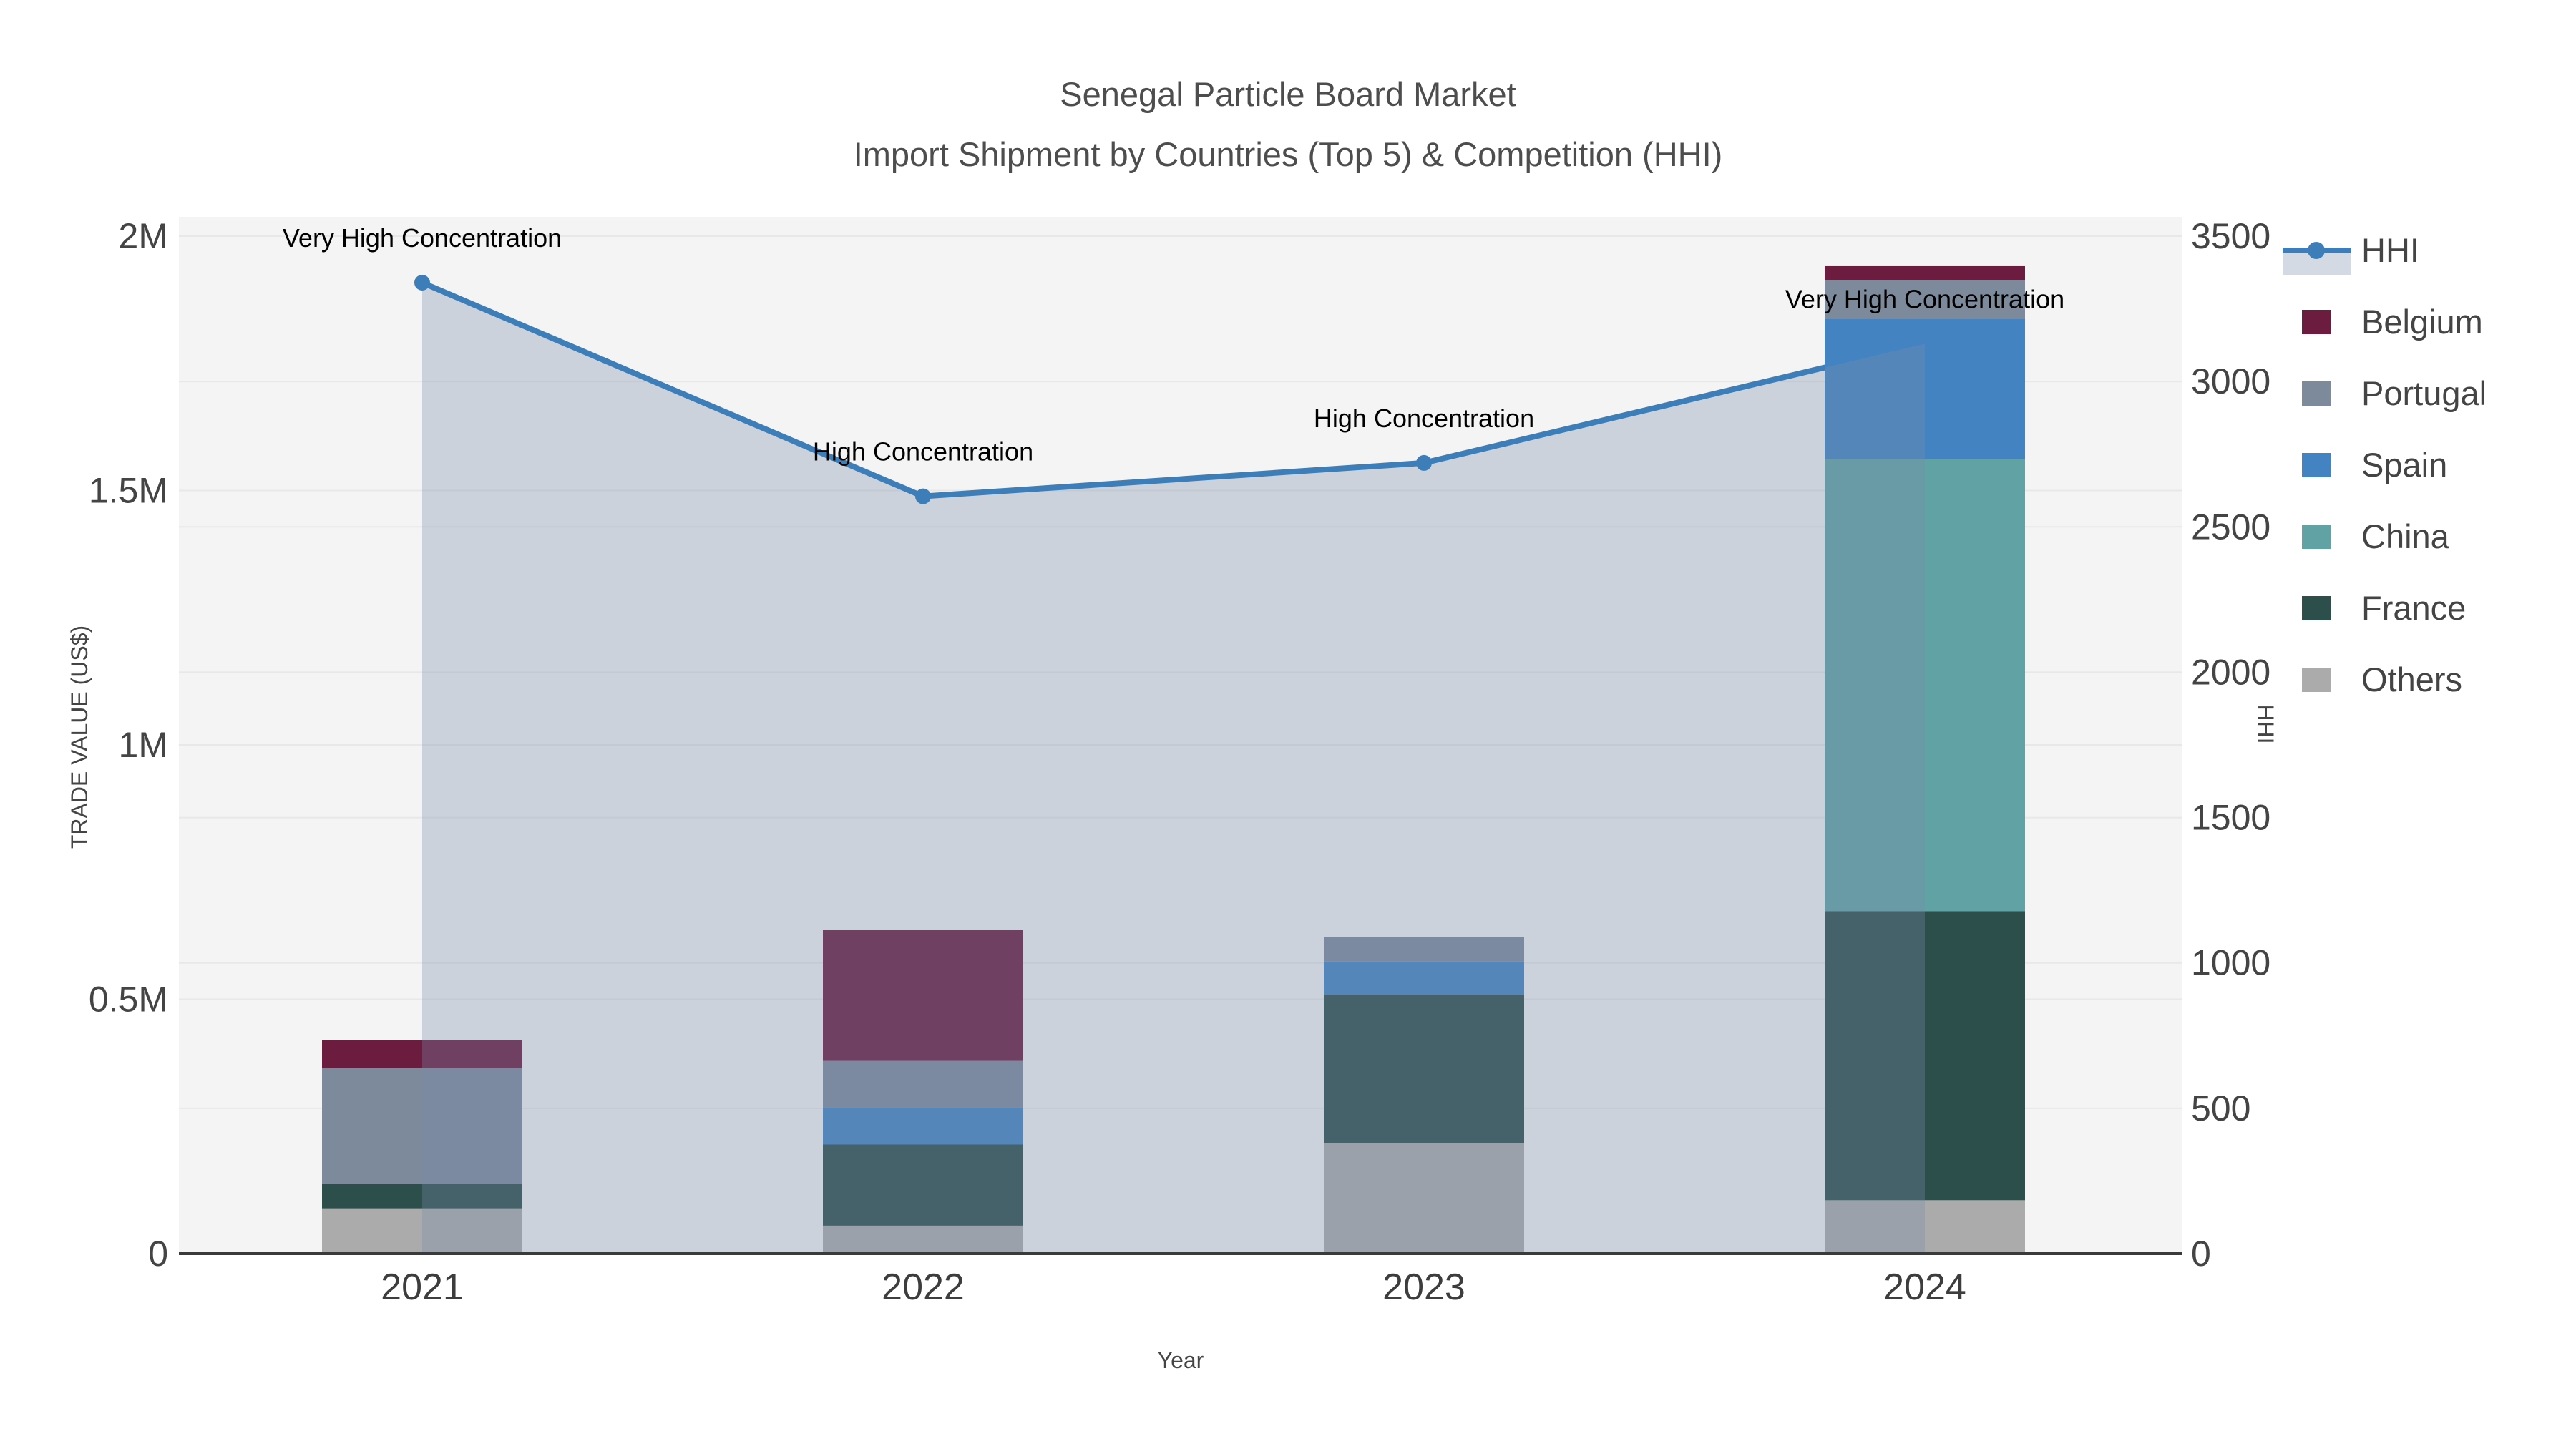  What do you see at coordinates (2230, 381) in the screenshot?
I see `y-right-tick-label: 3000` at bounding box center [2230, 381].